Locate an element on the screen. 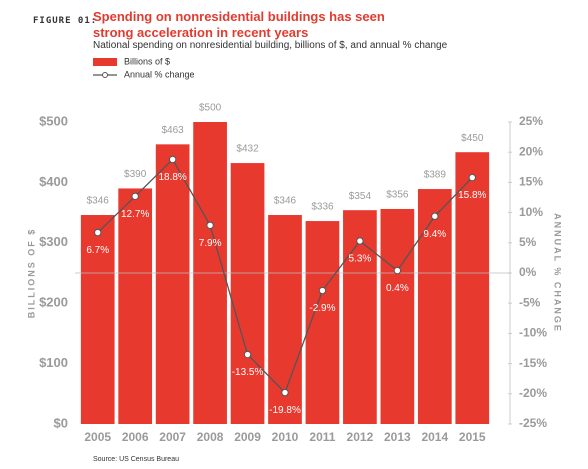  y-tick-label: $500 is located at coordinates (53, 120).